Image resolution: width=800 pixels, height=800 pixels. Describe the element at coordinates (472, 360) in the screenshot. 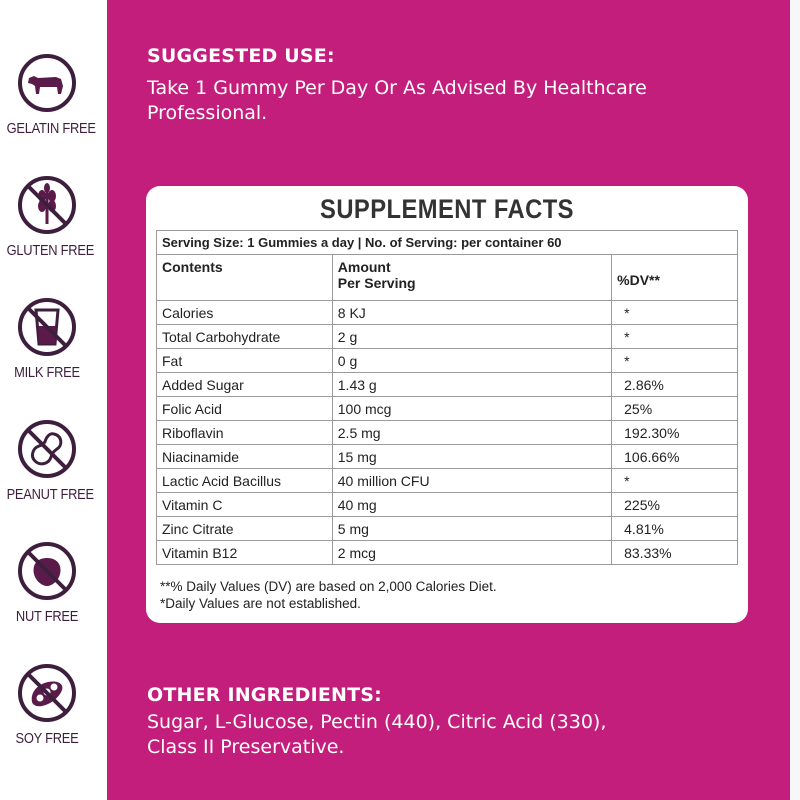

I see `nutrient-amount: 0 g` at that location.